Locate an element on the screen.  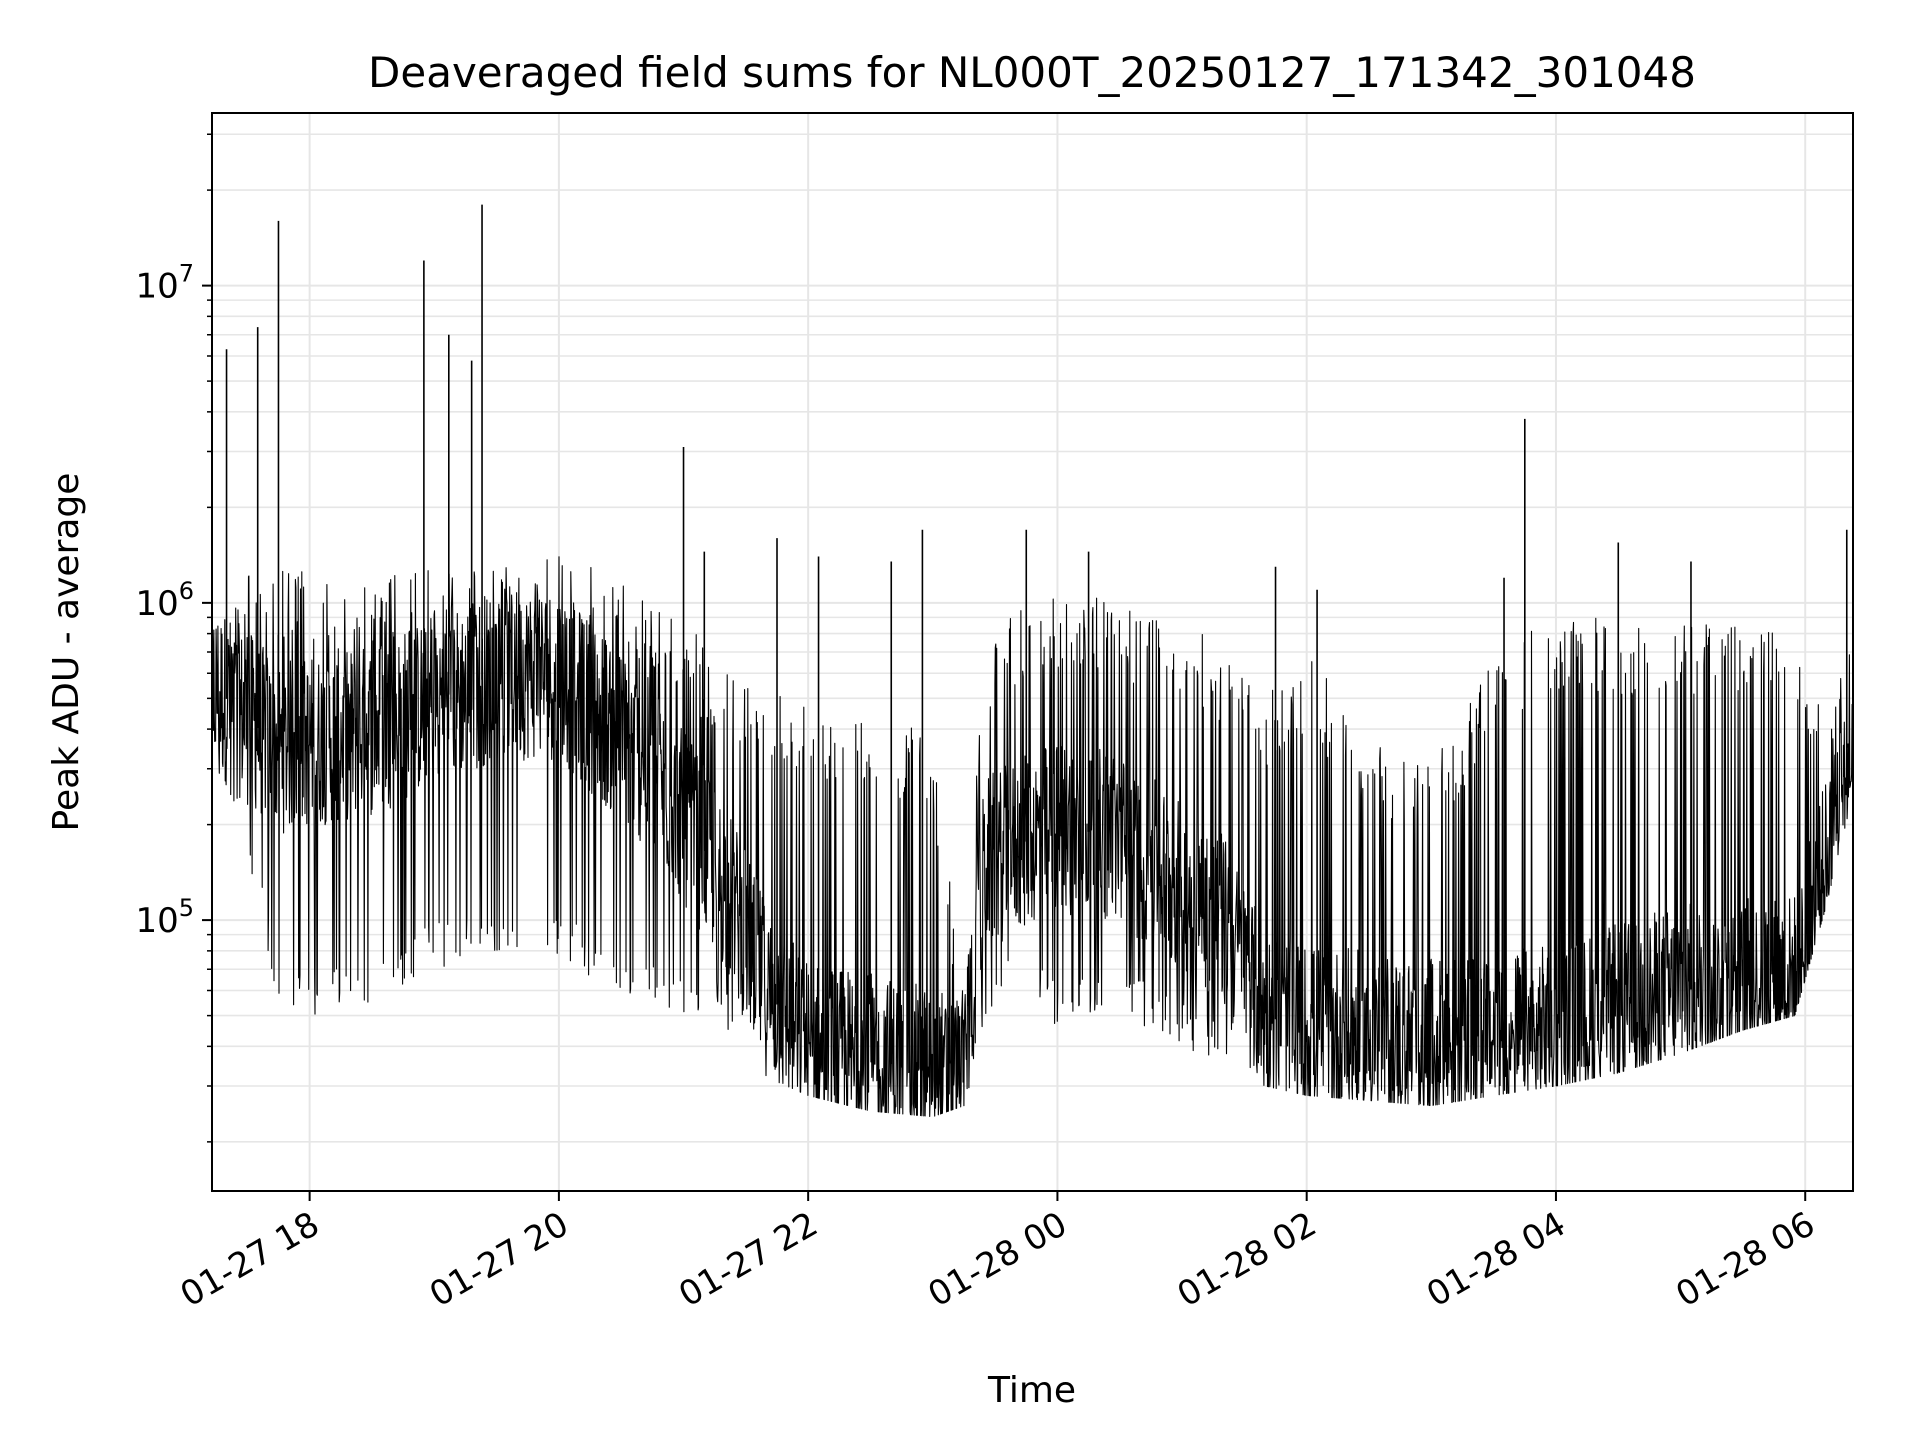
y-tick-label: 10⁷ is located at coordinates (164, 283).